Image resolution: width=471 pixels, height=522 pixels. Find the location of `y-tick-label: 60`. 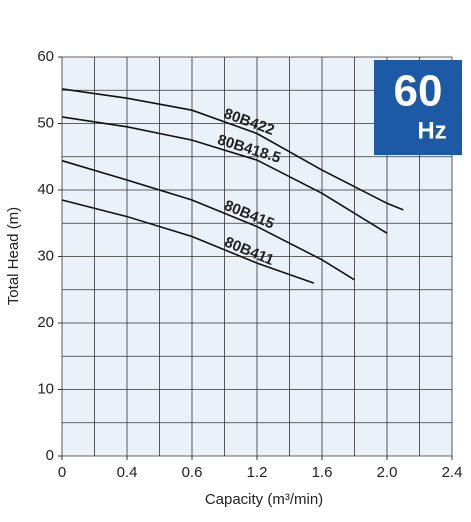

y-tick-label: 60 is located at coordinates (45, 56).